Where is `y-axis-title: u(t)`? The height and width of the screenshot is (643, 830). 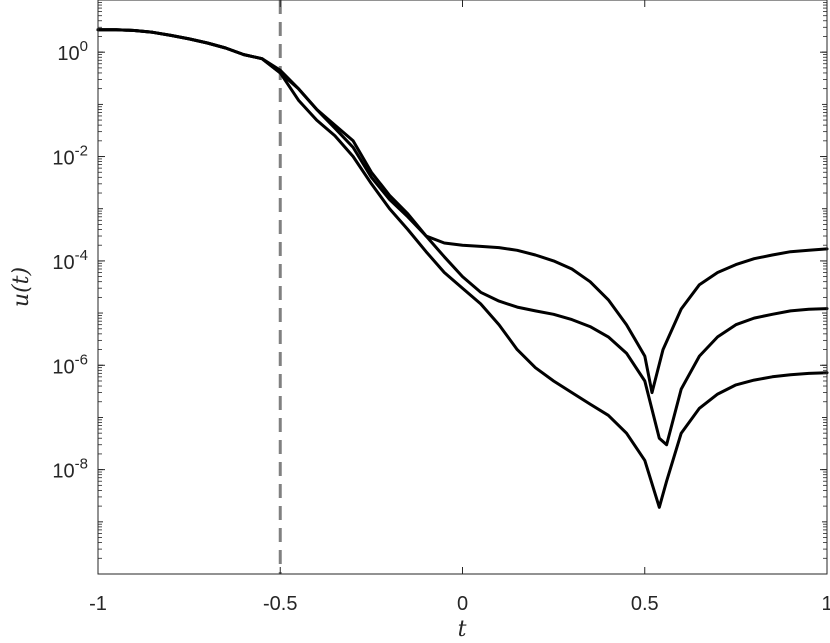 y-axis-title: u(t) is located at coordinates (21, 287).